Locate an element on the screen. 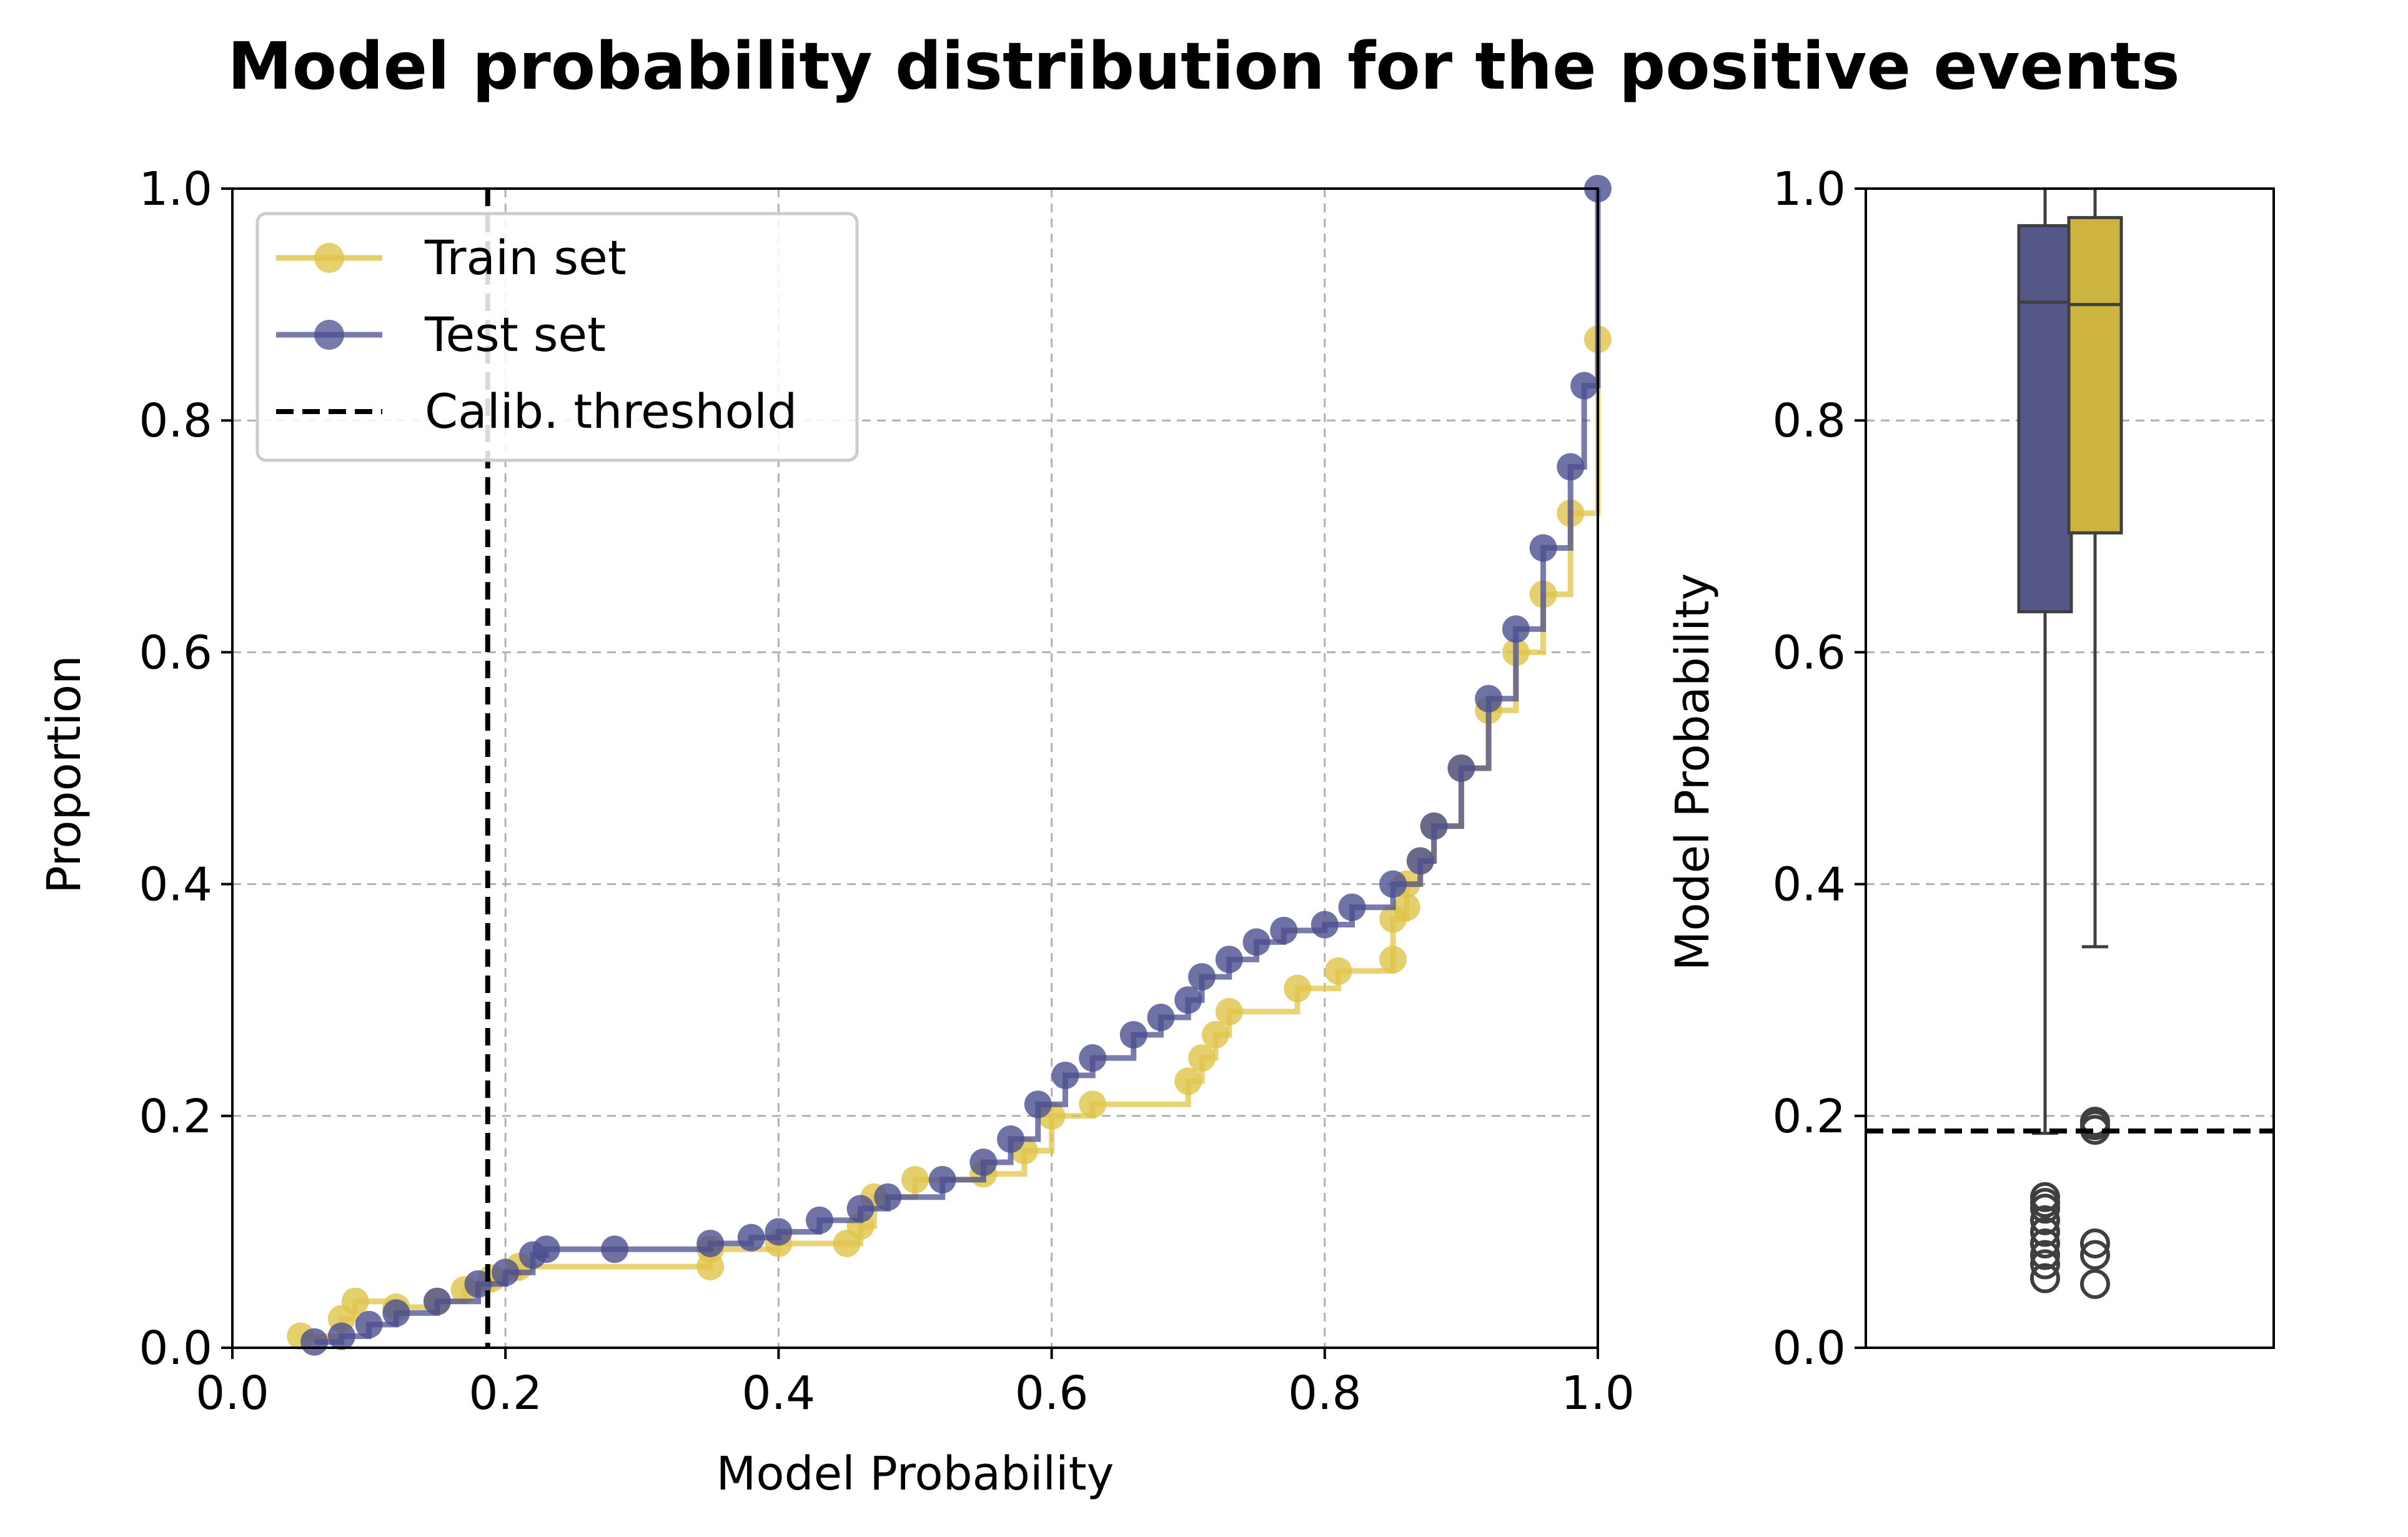  legend: Train set Test set Calib. threshold is located at coordinates (557, 337).